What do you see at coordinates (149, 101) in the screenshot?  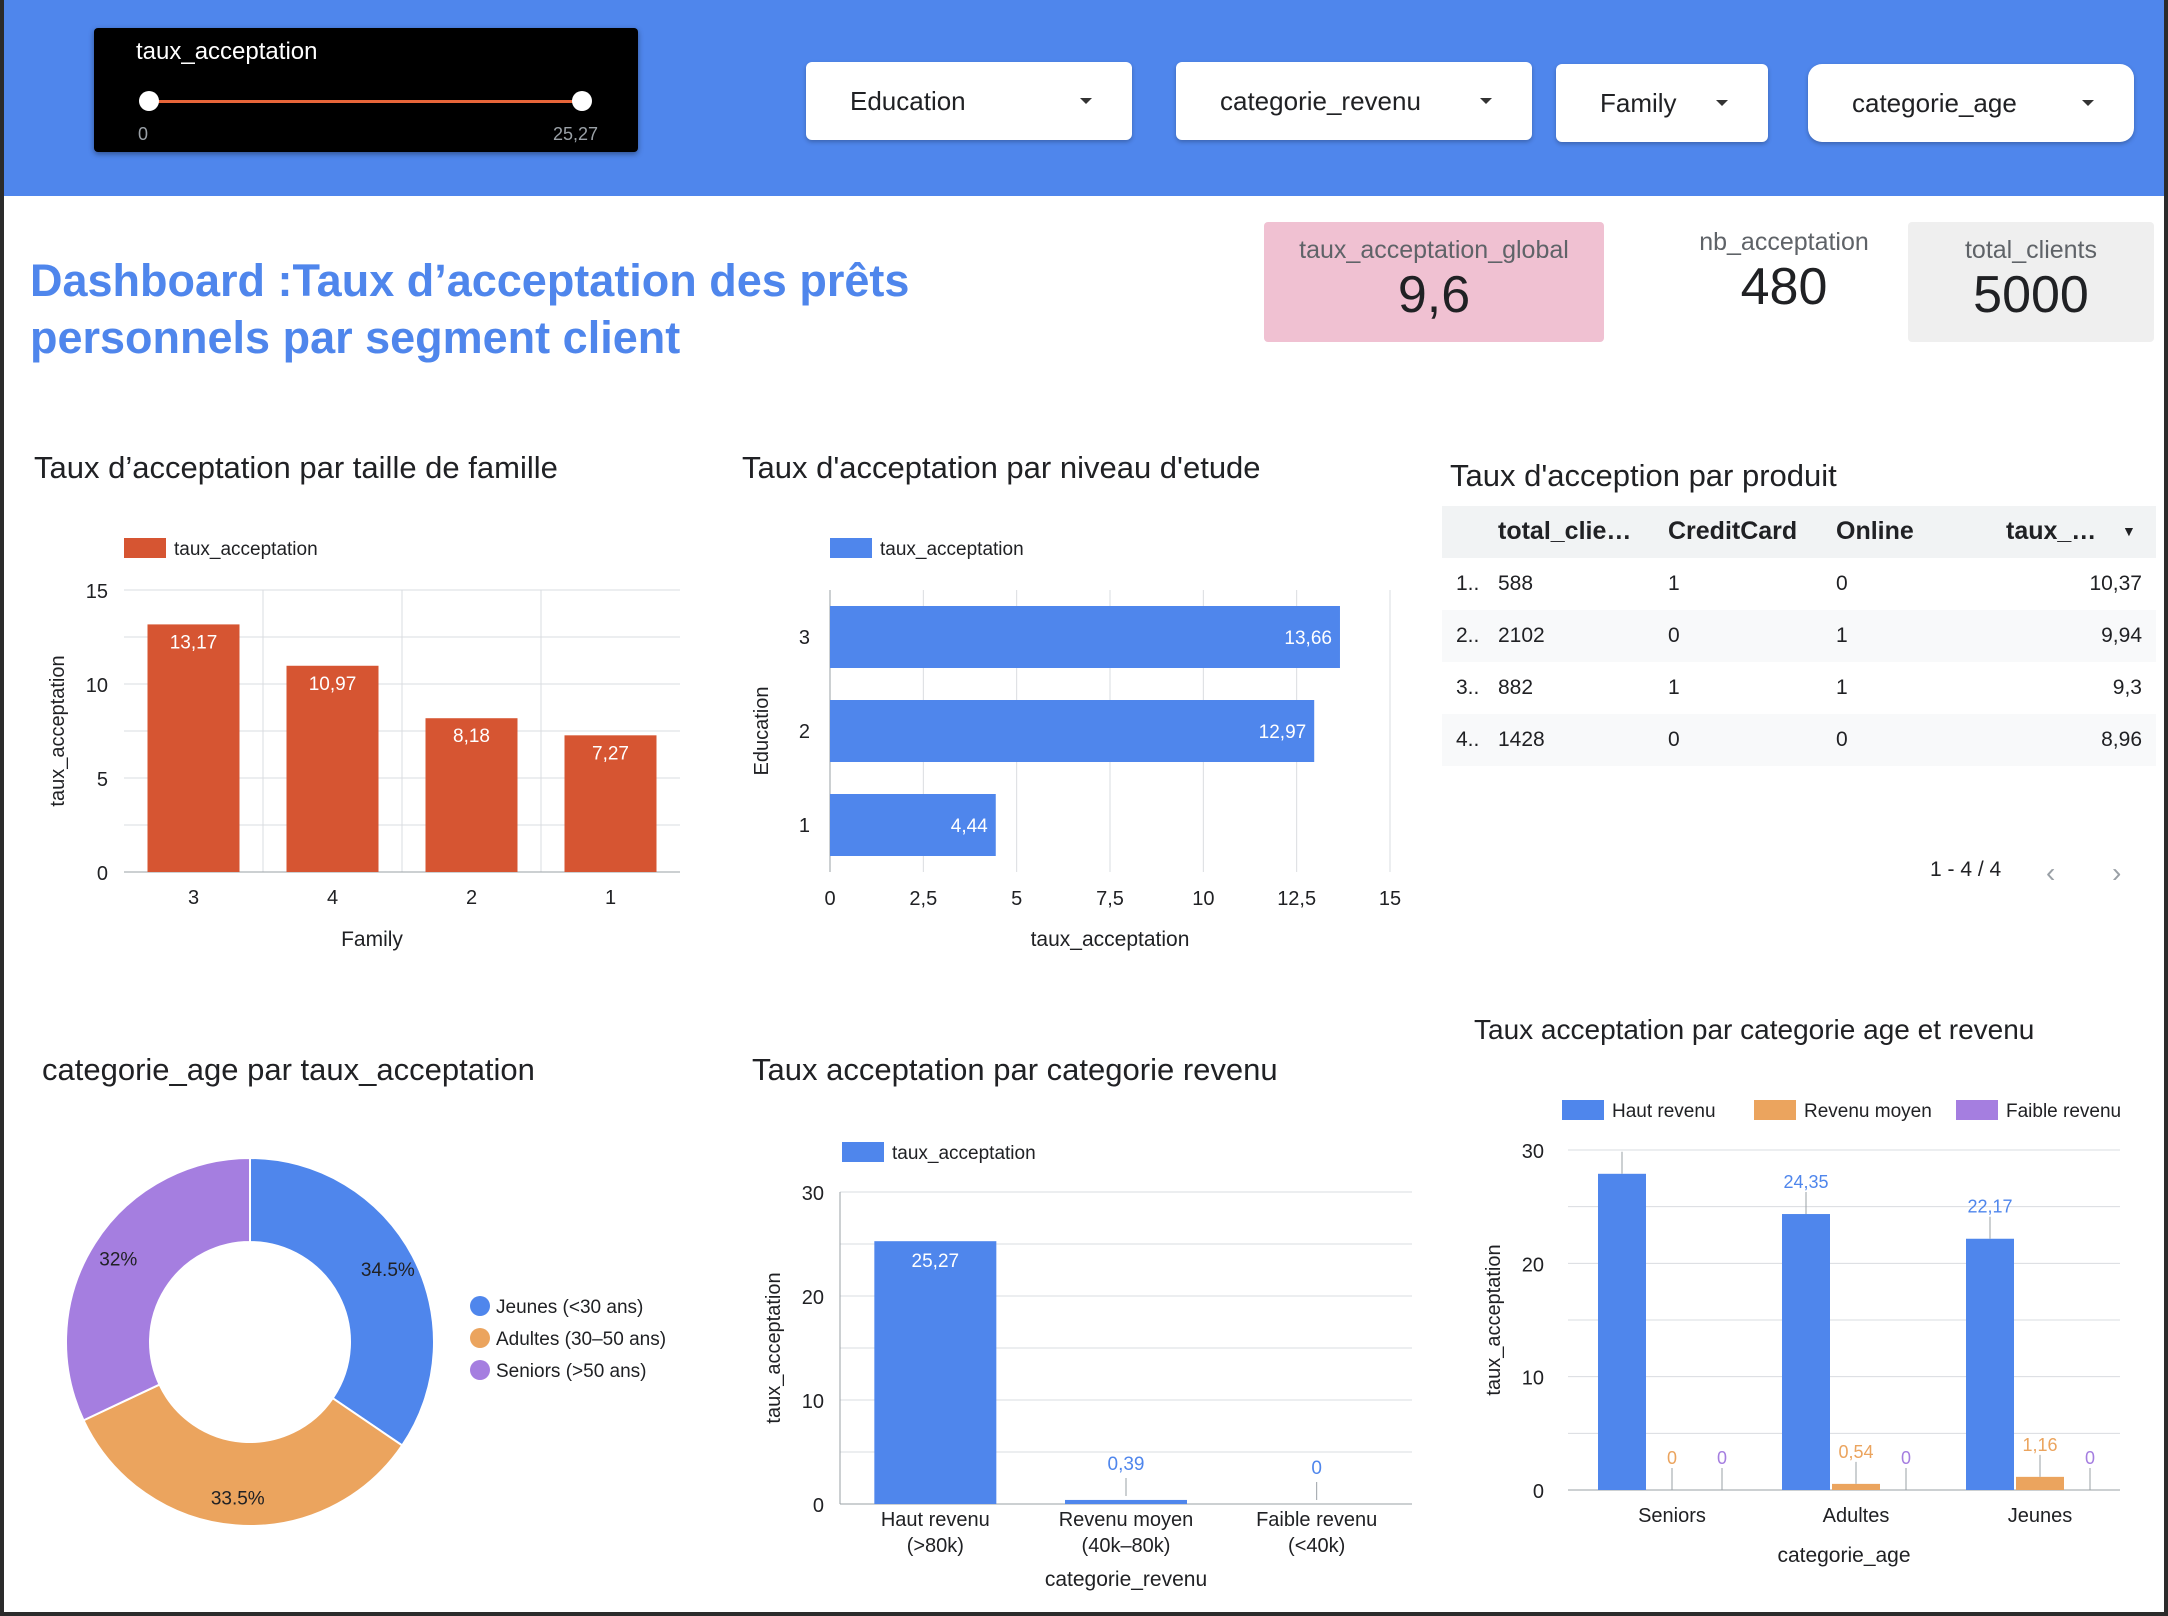 I see `slider-min-handle` at bounding box center [149, 101].